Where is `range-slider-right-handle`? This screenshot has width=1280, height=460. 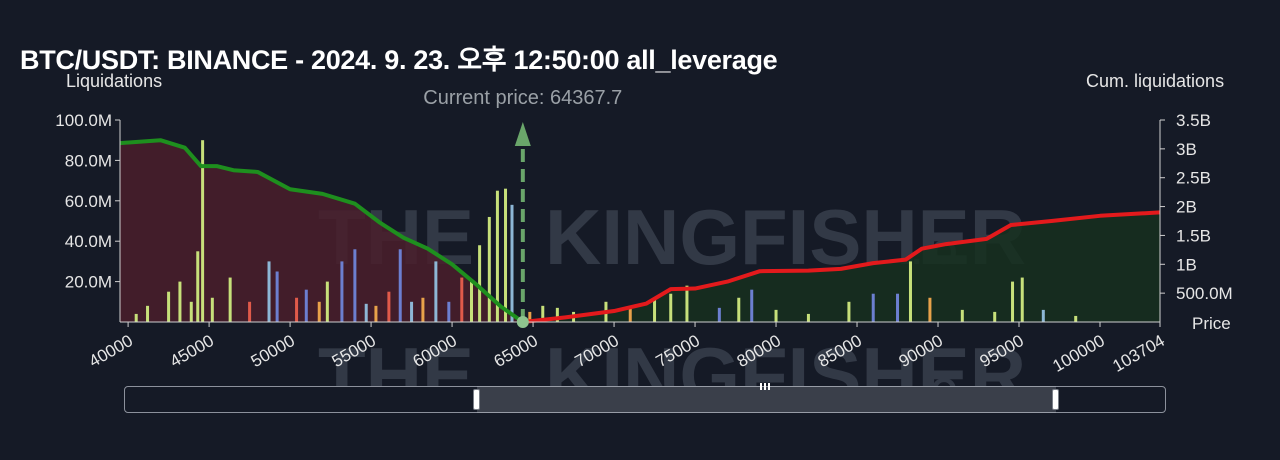
range-slider-right-handle is located at coordinates (1055, 399).